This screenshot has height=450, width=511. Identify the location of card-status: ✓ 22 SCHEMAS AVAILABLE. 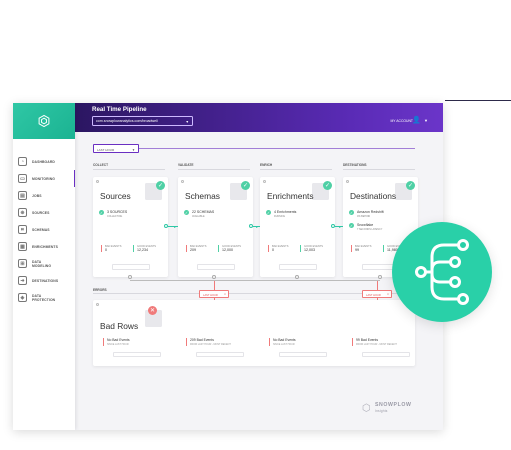
(199, 214).